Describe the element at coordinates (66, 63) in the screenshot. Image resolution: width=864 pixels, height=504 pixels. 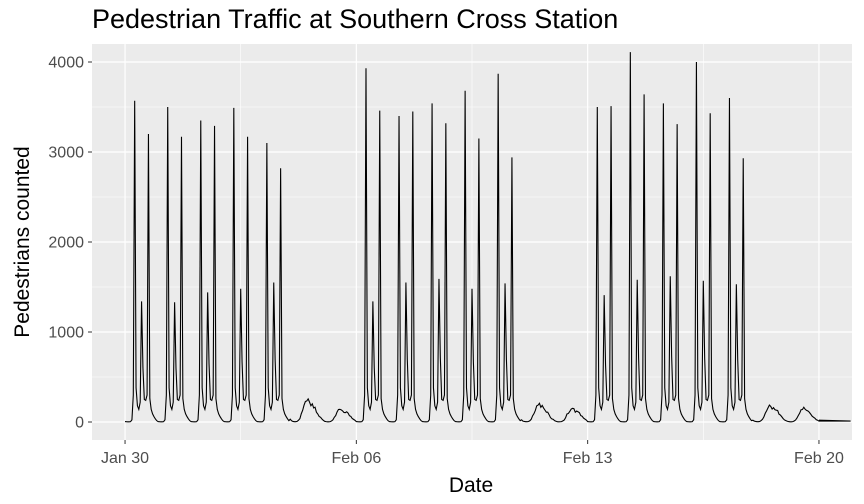
I see `y-tick-label: 4000` at that location.